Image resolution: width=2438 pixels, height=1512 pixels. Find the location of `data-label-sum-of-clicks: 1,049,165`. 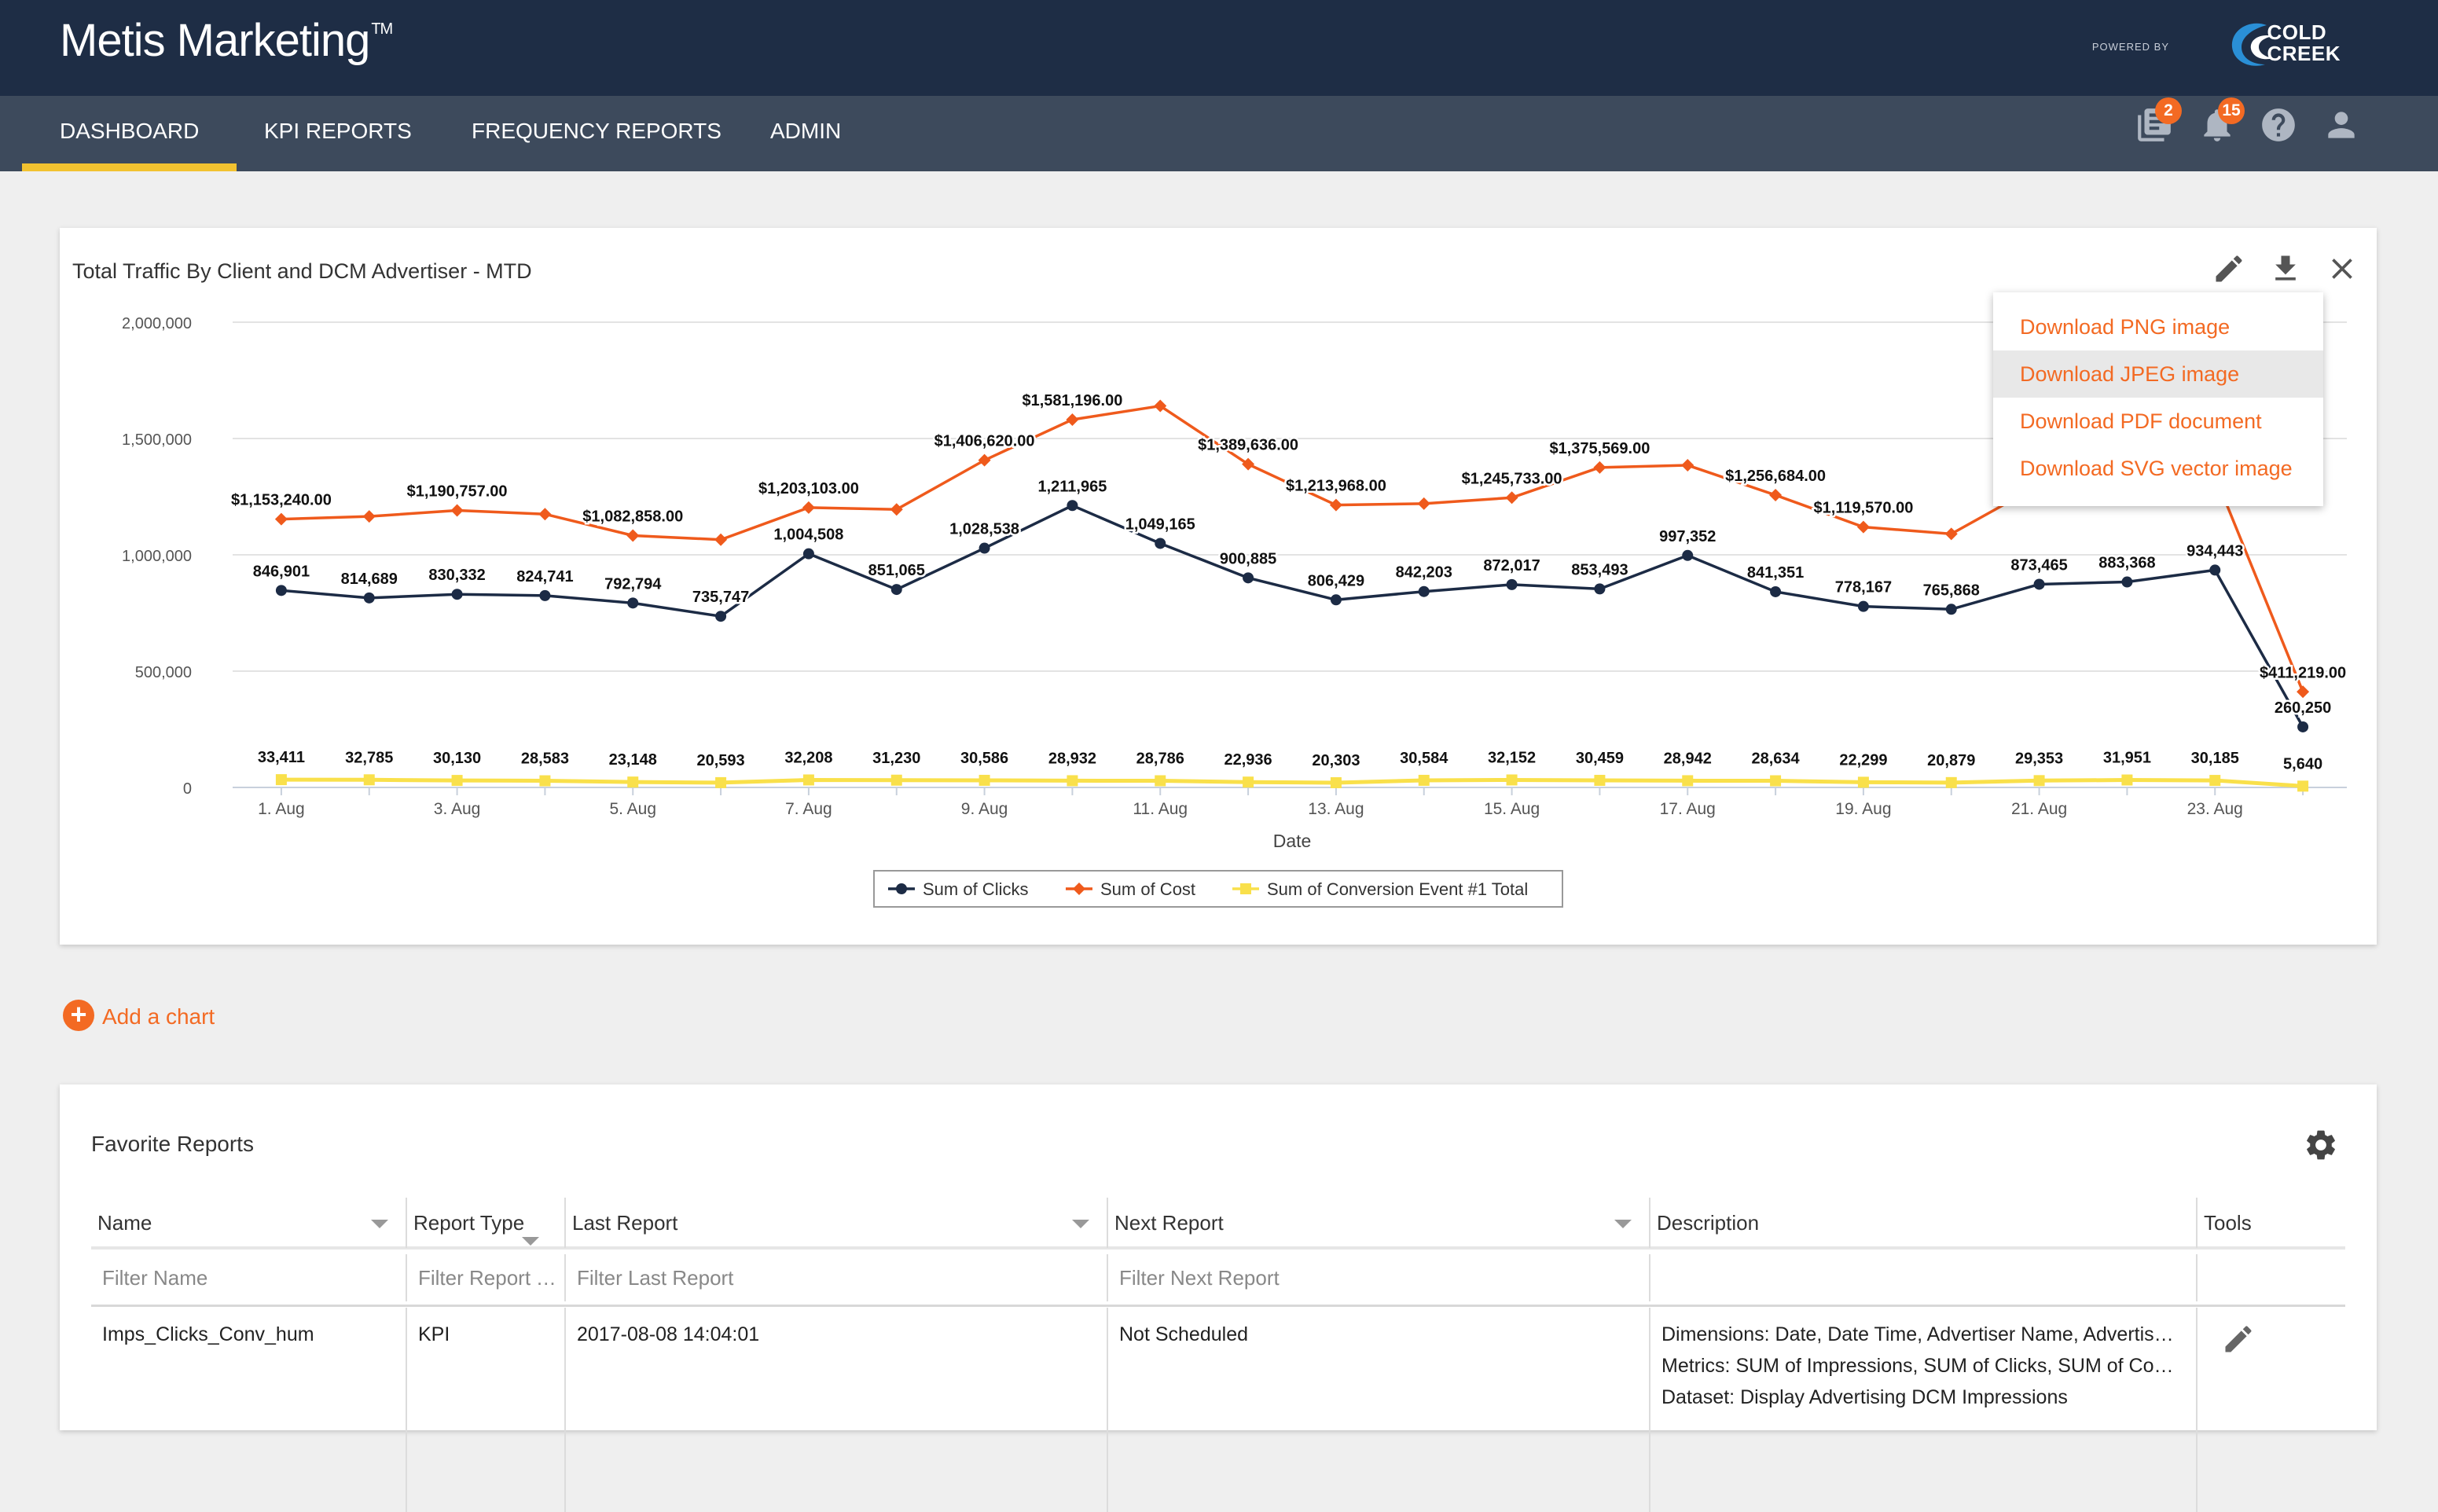

data-label-sum-of-clicks: 1,049,165 is located at coordinates (1160, 525).